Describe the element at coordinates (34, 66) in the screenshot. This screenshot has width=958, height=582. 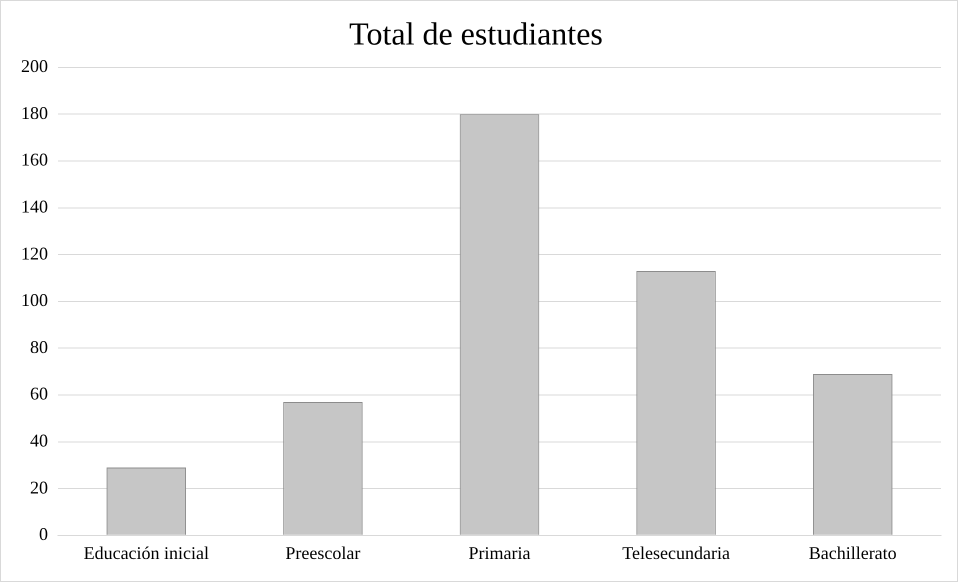
I see `y-tick-label: 200` at that location.